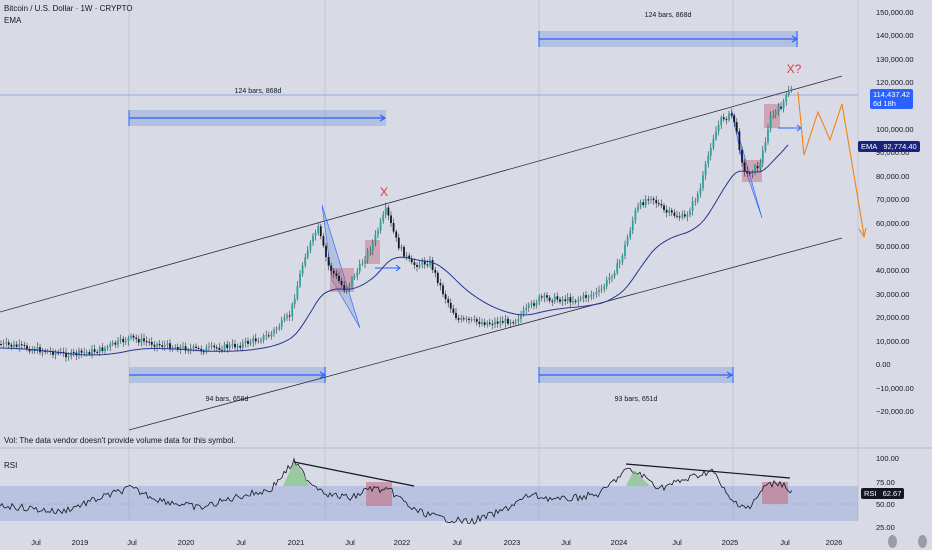 Image resolution: width=932 pixels, height=550 pixels. What do you see at coordinates (384, 192) in the screenshot?
I see `cross-marker-2021: X` at bounding box center [384, 192].